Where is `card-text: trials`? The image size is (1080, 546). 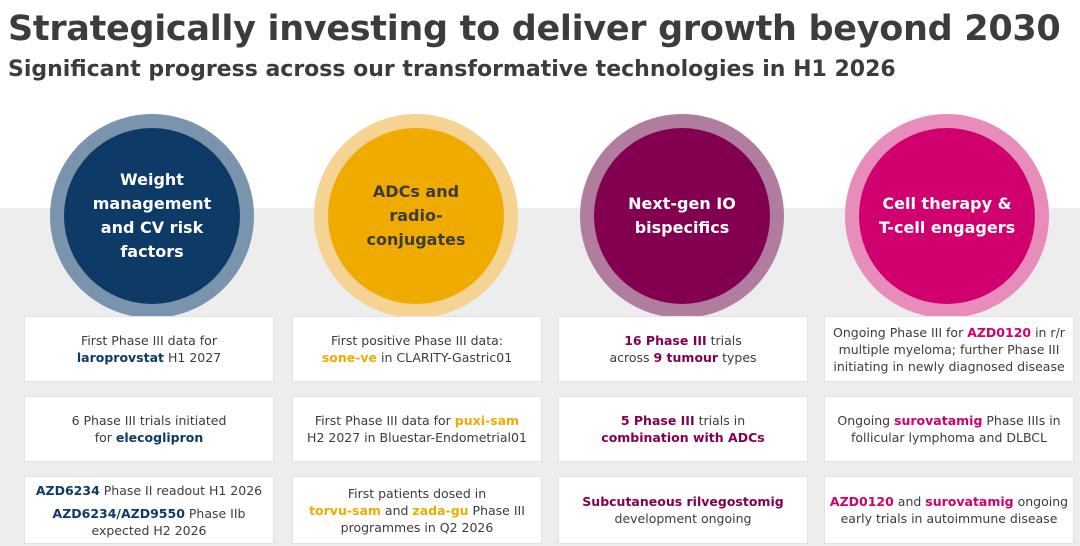 card-text: trials is located at coordinates (724, 340).